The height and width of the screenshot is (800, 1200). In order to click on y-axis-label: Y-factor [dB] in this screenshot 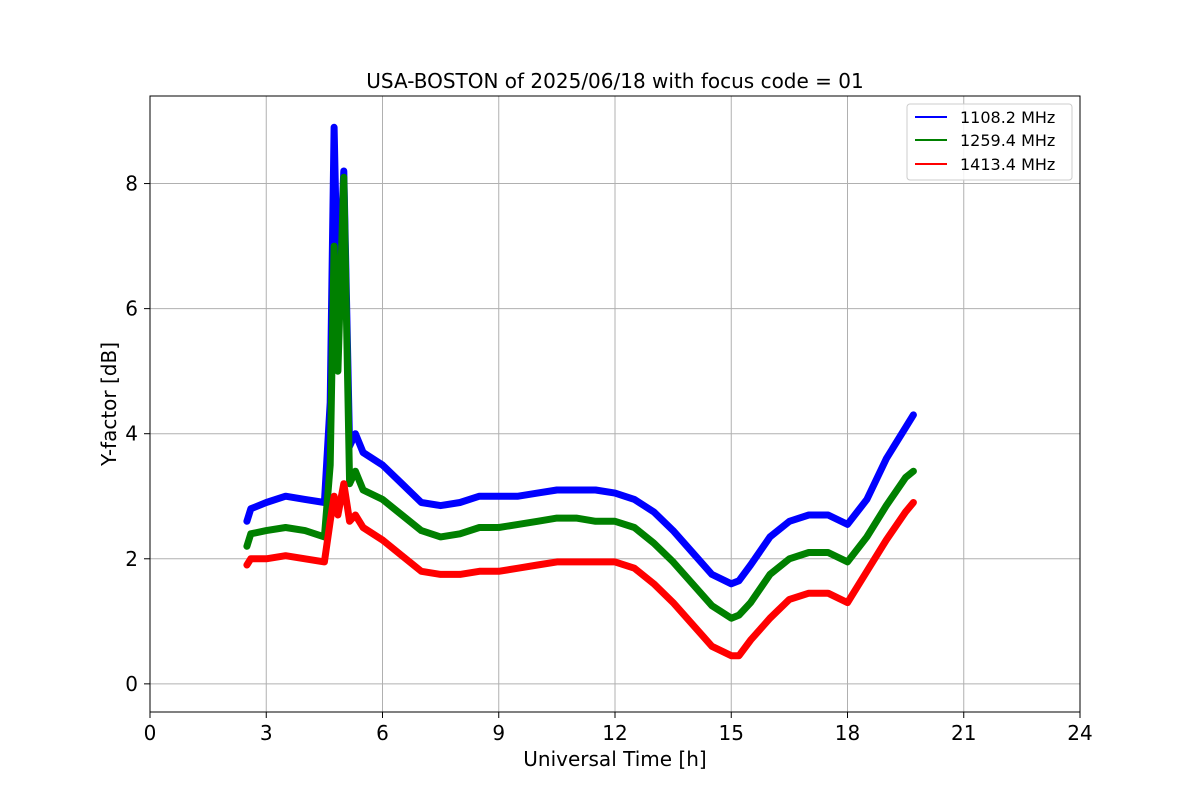, I will do `click(109, 404)`.